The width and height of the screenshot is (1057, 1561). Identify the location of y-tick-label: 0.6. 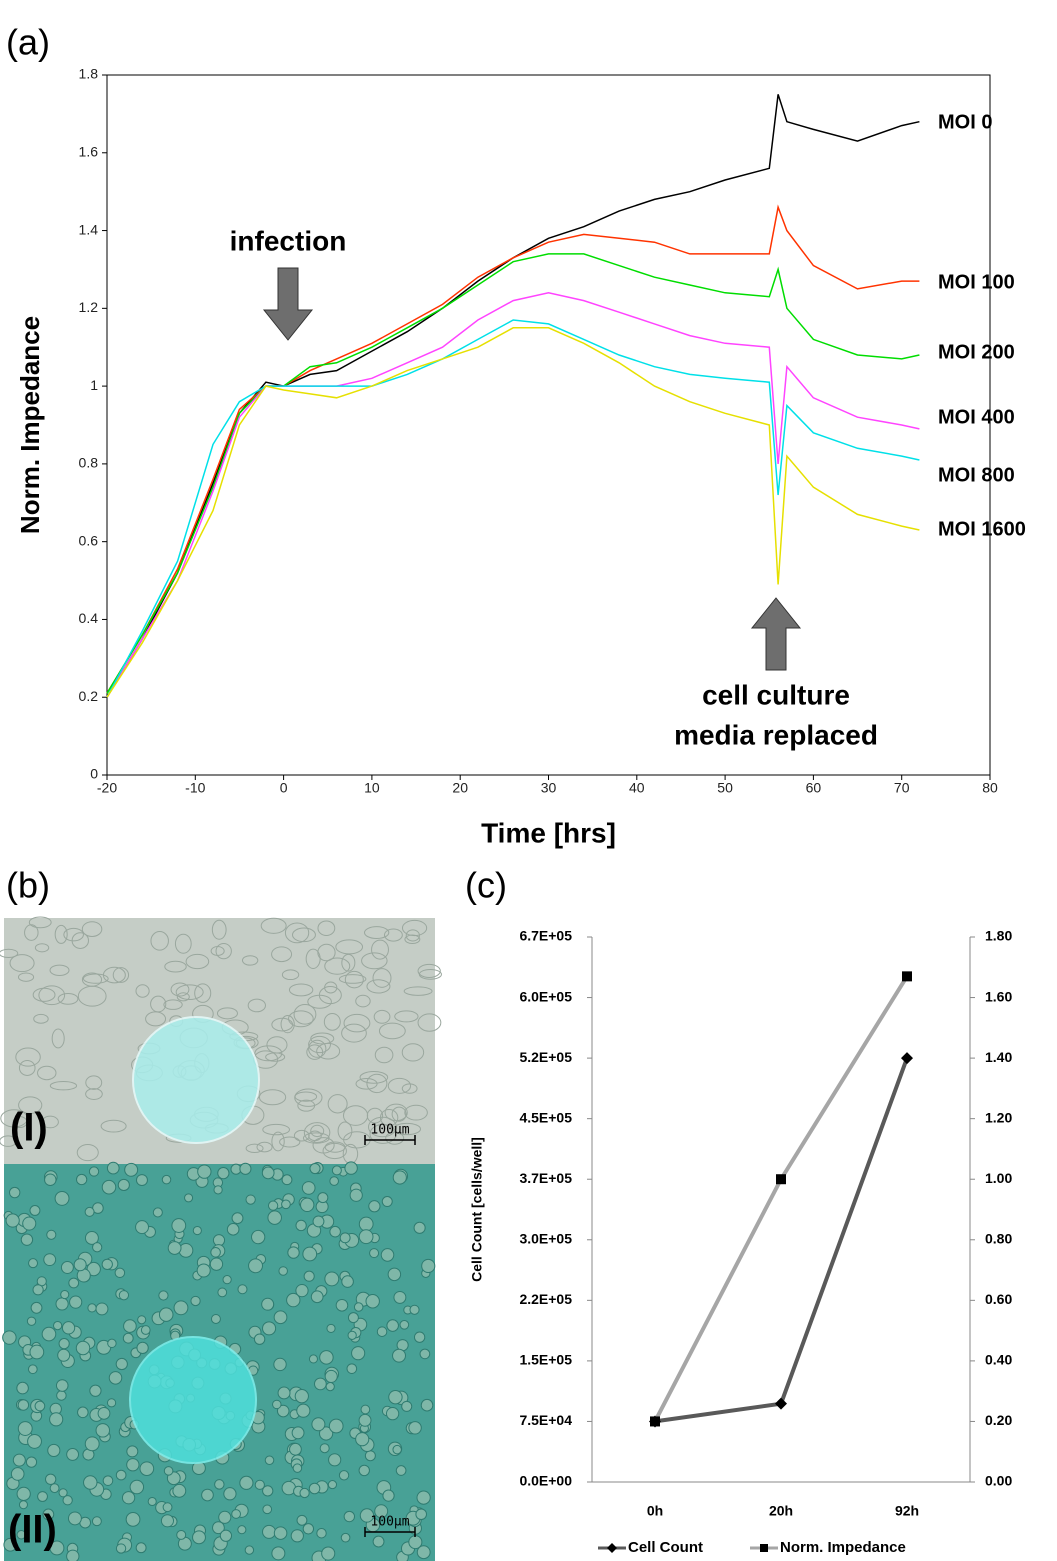
(89, 540).